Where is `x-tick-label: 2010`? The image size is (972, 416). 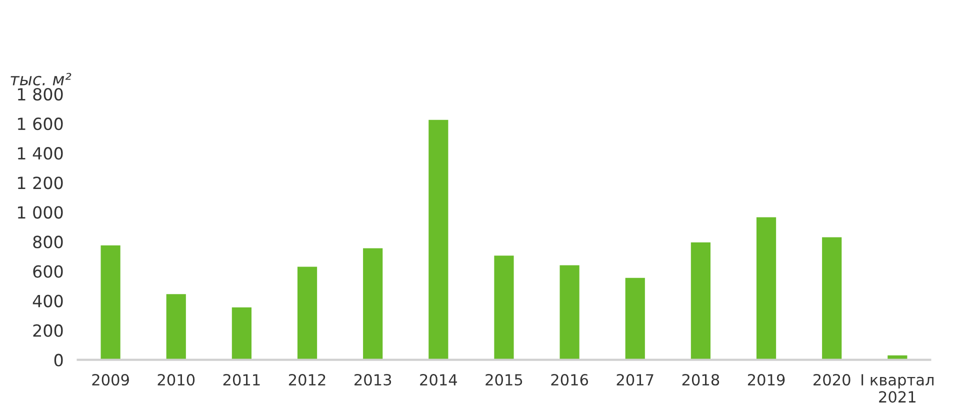
x-tick-label: 2010 is located at coordinates (176, 380).